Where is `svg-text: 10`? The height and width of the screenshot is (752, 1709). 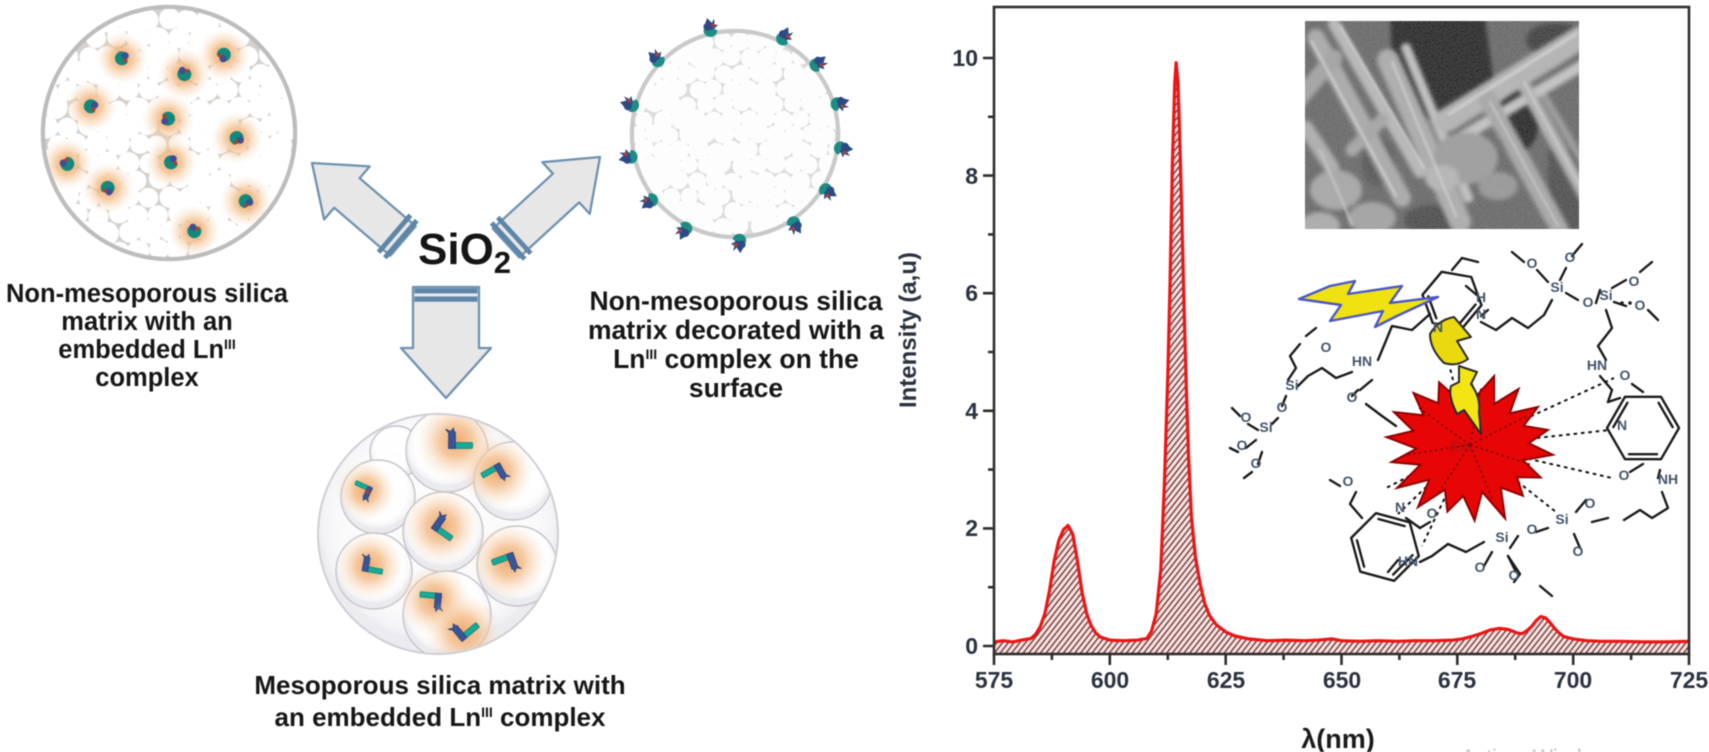 svg-text: 10 is located at coordinates (965, 58).